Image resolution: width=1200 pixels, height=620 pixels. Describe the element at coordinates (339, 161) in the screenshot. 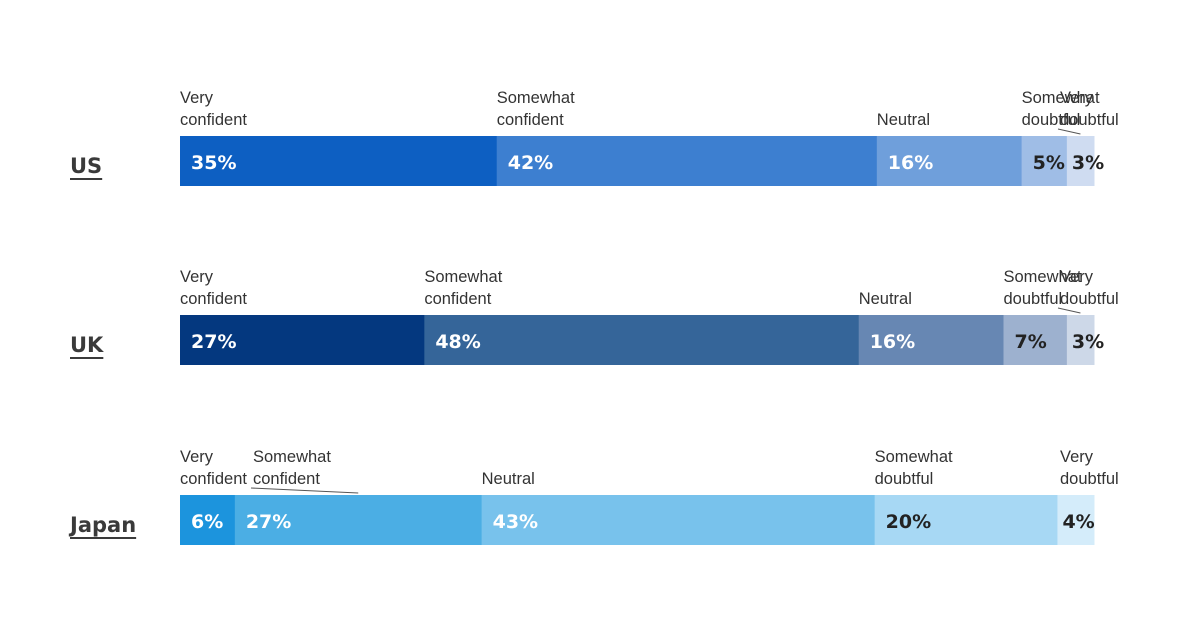

I see `bar-segment-us-very-confident` at that location.